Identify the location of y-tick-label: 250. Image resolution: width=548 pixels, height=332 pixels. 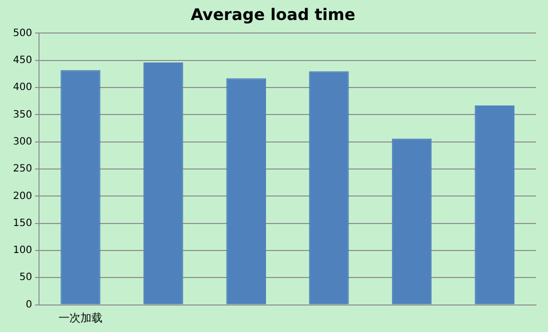
(22, 169).